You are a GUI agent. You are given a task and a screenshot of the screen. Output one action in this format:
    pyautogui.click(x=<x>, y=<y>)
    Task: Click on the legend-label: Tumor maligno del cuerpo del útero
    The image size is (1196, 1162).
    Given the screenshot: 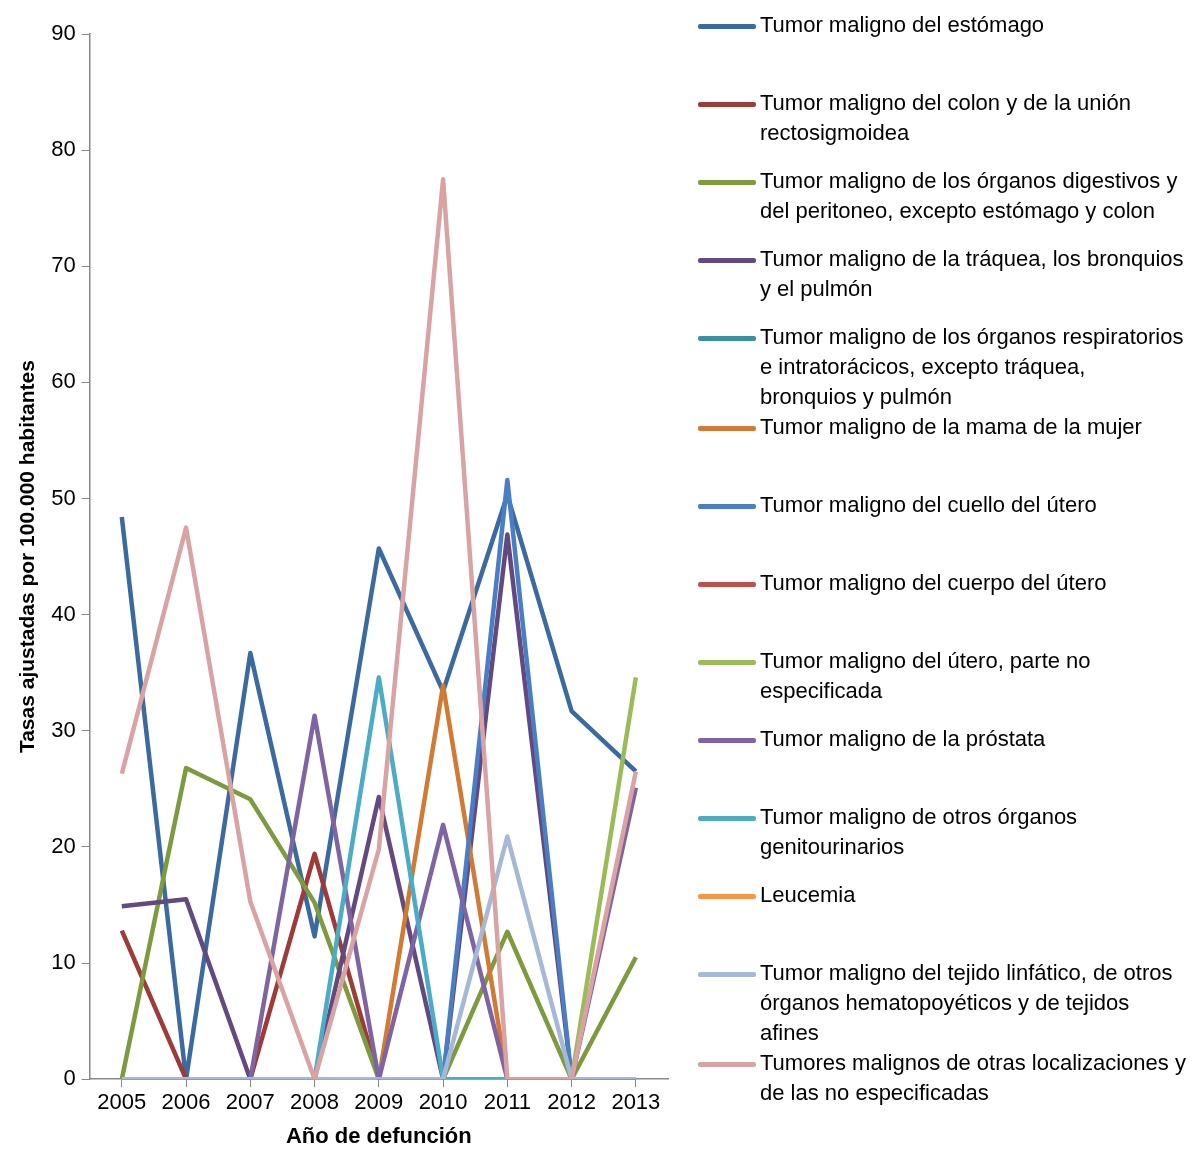 What is the action you would take?
    pyautogui.click(x=933, y=583)
    